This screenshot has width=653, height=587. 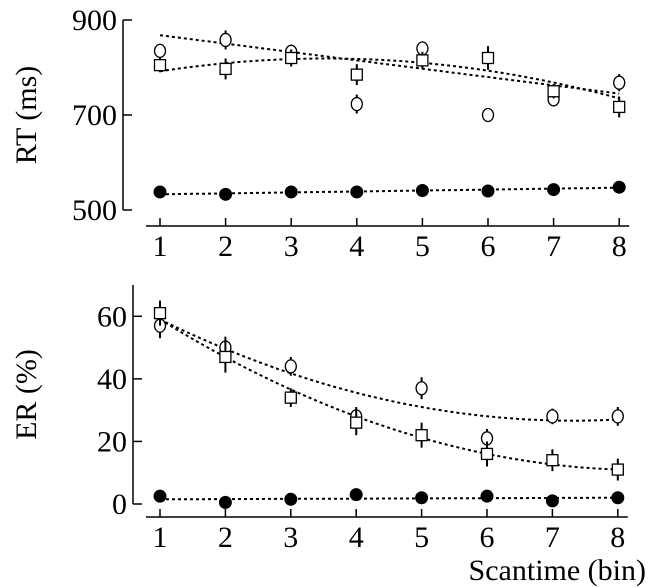 What do you see at coordinates (94, 210) in the screenshot?
I see `y-tick-label: 500` at bounding box center [94, 210].